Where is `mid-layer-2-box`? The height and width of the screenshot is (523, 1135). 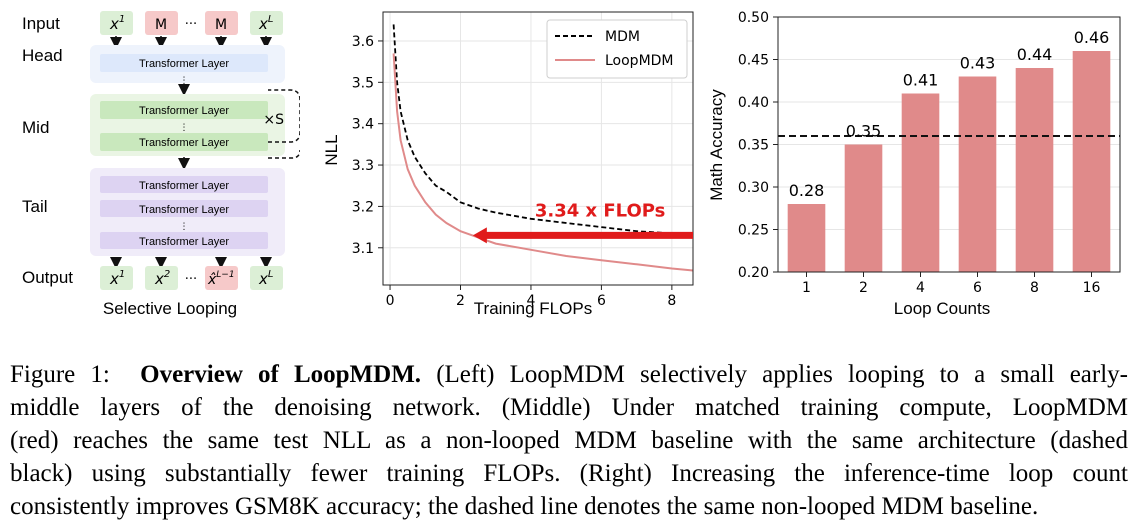
mid-layer-2-box is located at coordinates (184, 142).